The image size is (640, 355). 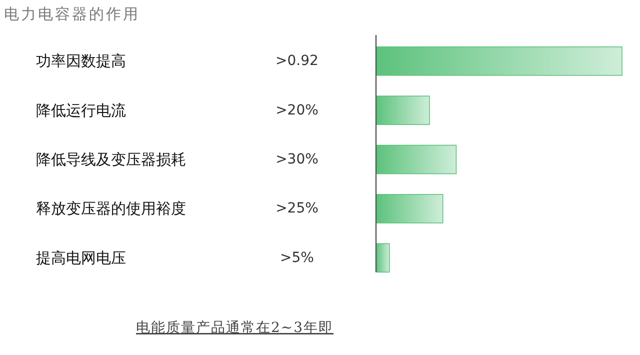 What do you see at coordinates (235, 328) in the screenshot?
I see `text: 电能质量产品通常在2~3年即` at bounding box center [235, 328].